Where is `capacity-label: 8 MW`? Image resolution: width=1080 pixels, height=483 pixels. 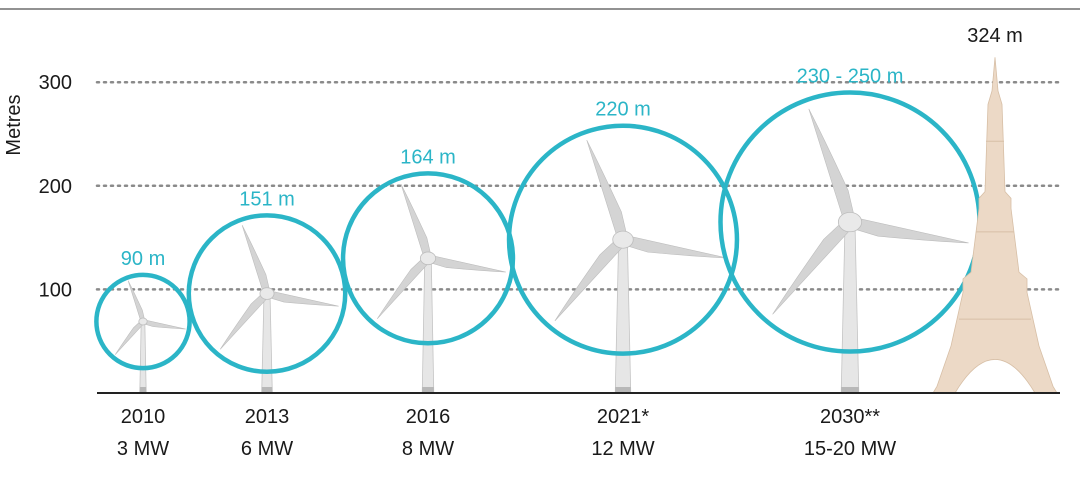 capacity-label: 8 MW is located at coordinates (428, 449).